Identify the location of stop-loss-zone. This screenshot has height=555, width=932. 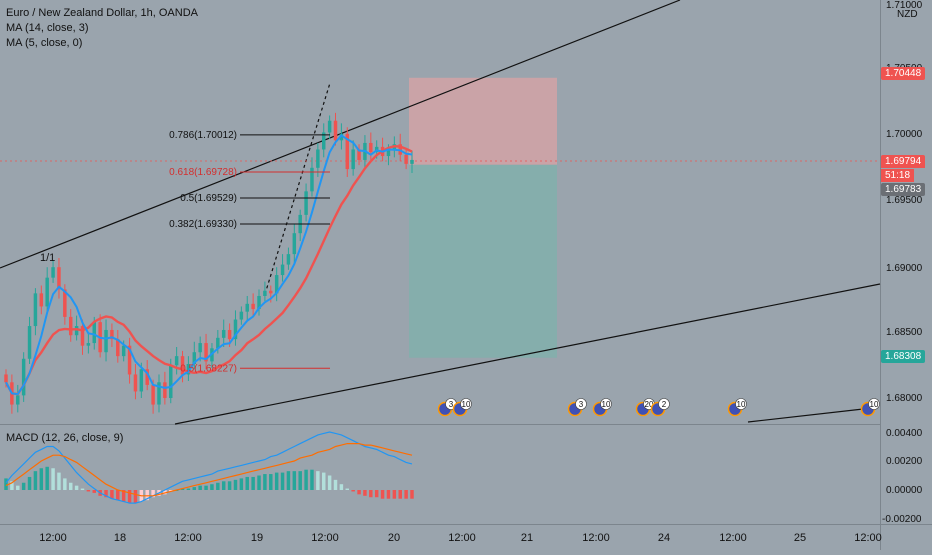
(483, 121).